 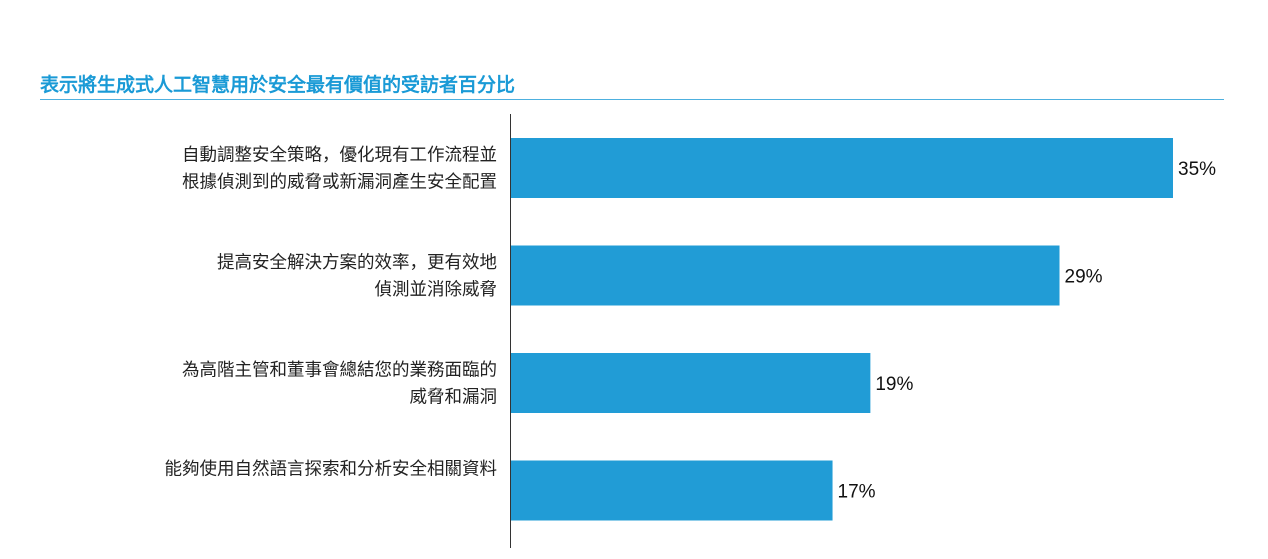 I want to click on chart-title: 表示將生成式人工智慧用於安全最有價值的受訪者百分比, so click(x=278, y=85).